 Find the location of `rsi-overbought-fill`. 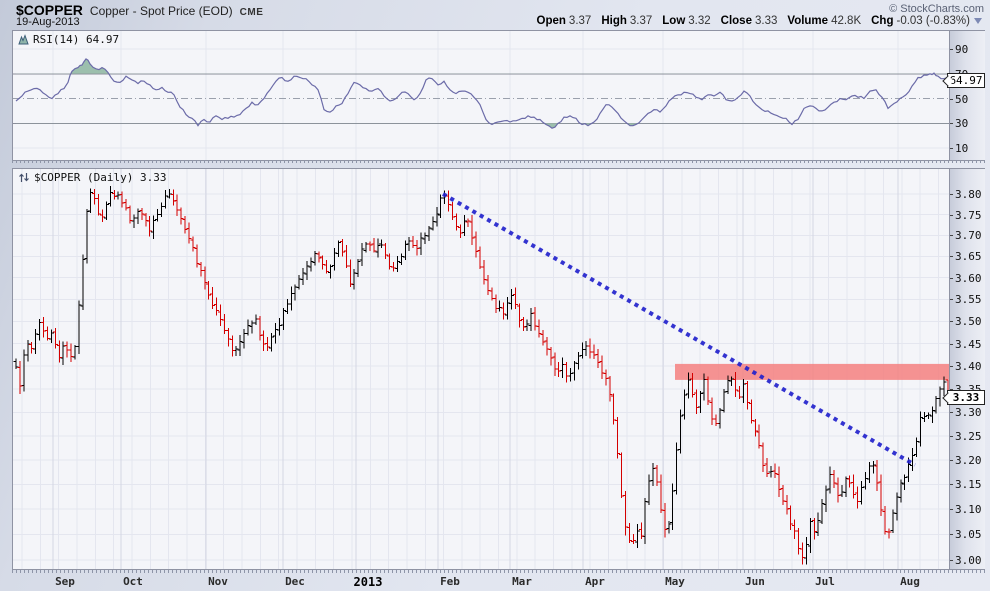

rsi-overbought-fill is located at coordinates (502, 66).